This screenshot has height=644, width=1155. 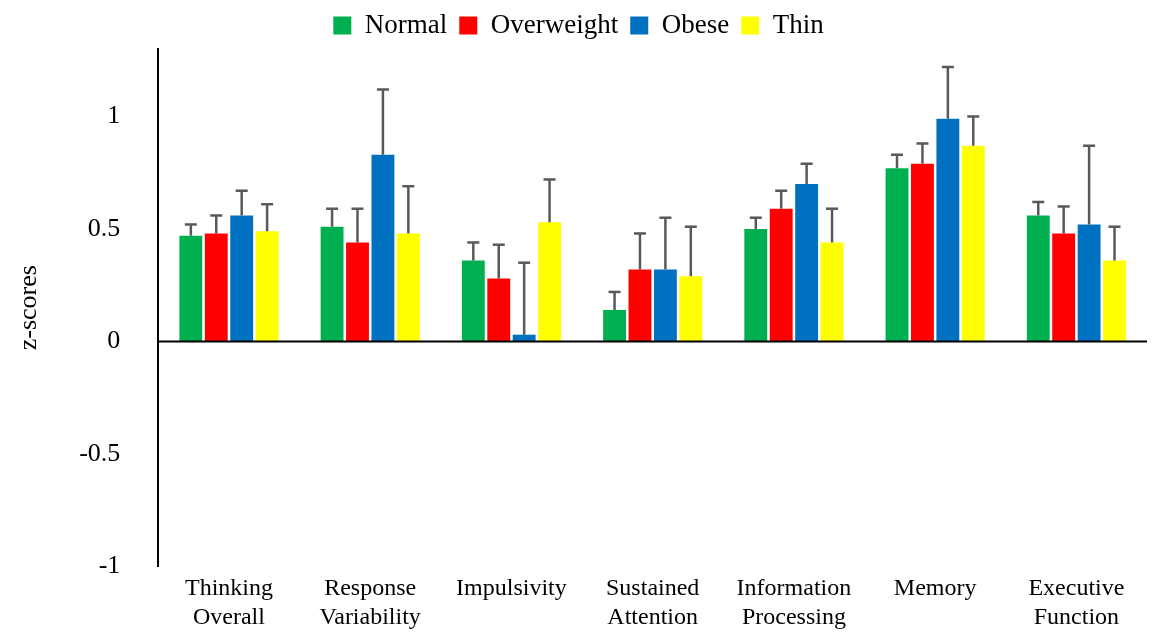 What do you see at coordinates (511, 587) in the screenshot?
I see `x-tick-label: Impulsivity` at bounding box center [511, 587].